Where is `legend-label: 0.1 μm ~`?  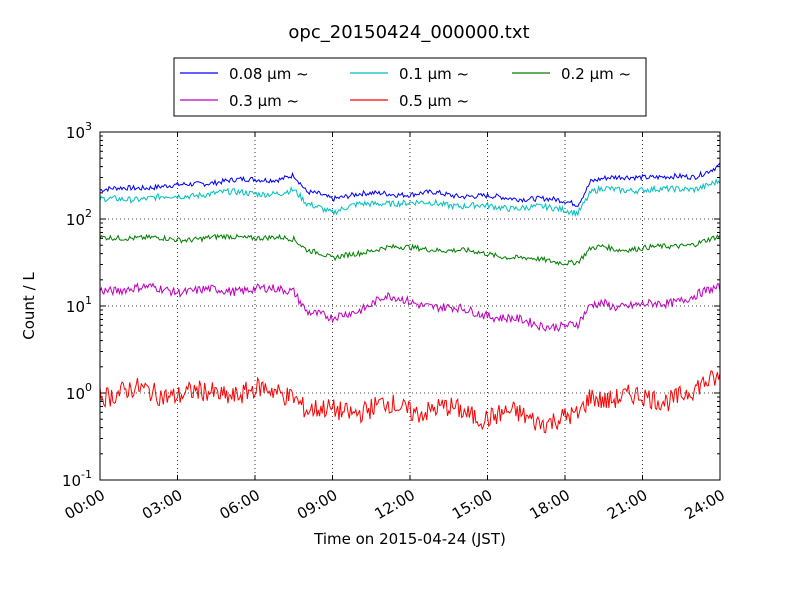
legend-label: 0.1 μm ~ is located at coordinates (434, 74).